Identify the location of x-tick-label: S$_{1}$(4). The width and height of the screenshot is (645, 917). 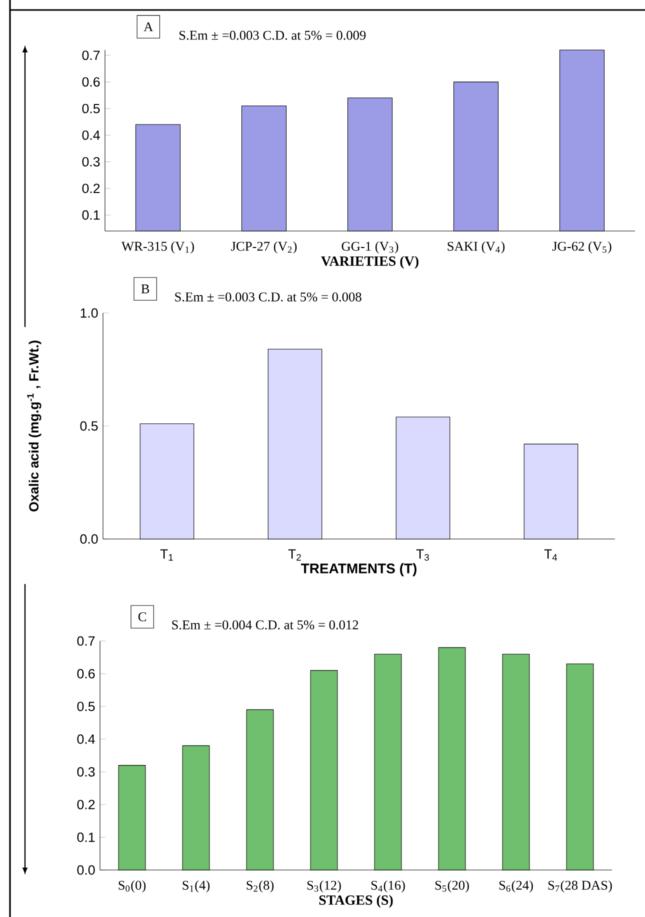
(196, 886).